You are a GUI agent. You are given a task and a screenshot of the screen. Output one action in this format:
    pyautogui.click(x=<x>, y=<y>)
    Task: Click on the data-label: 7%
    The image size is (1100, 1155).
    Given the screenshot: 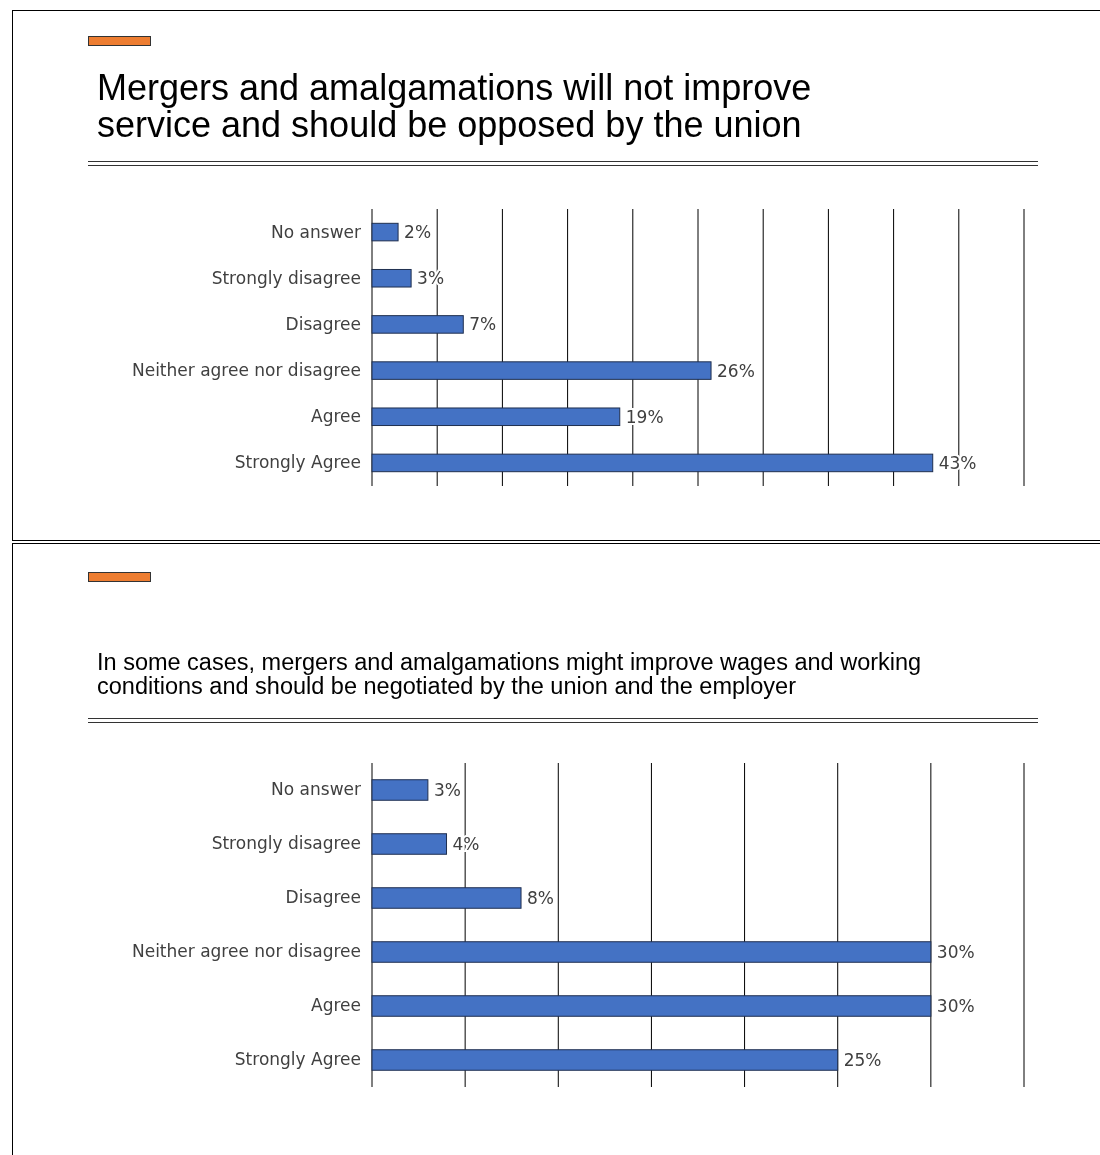 What is the action you would take?
    pyautogui.click(x=483, y=324)
    